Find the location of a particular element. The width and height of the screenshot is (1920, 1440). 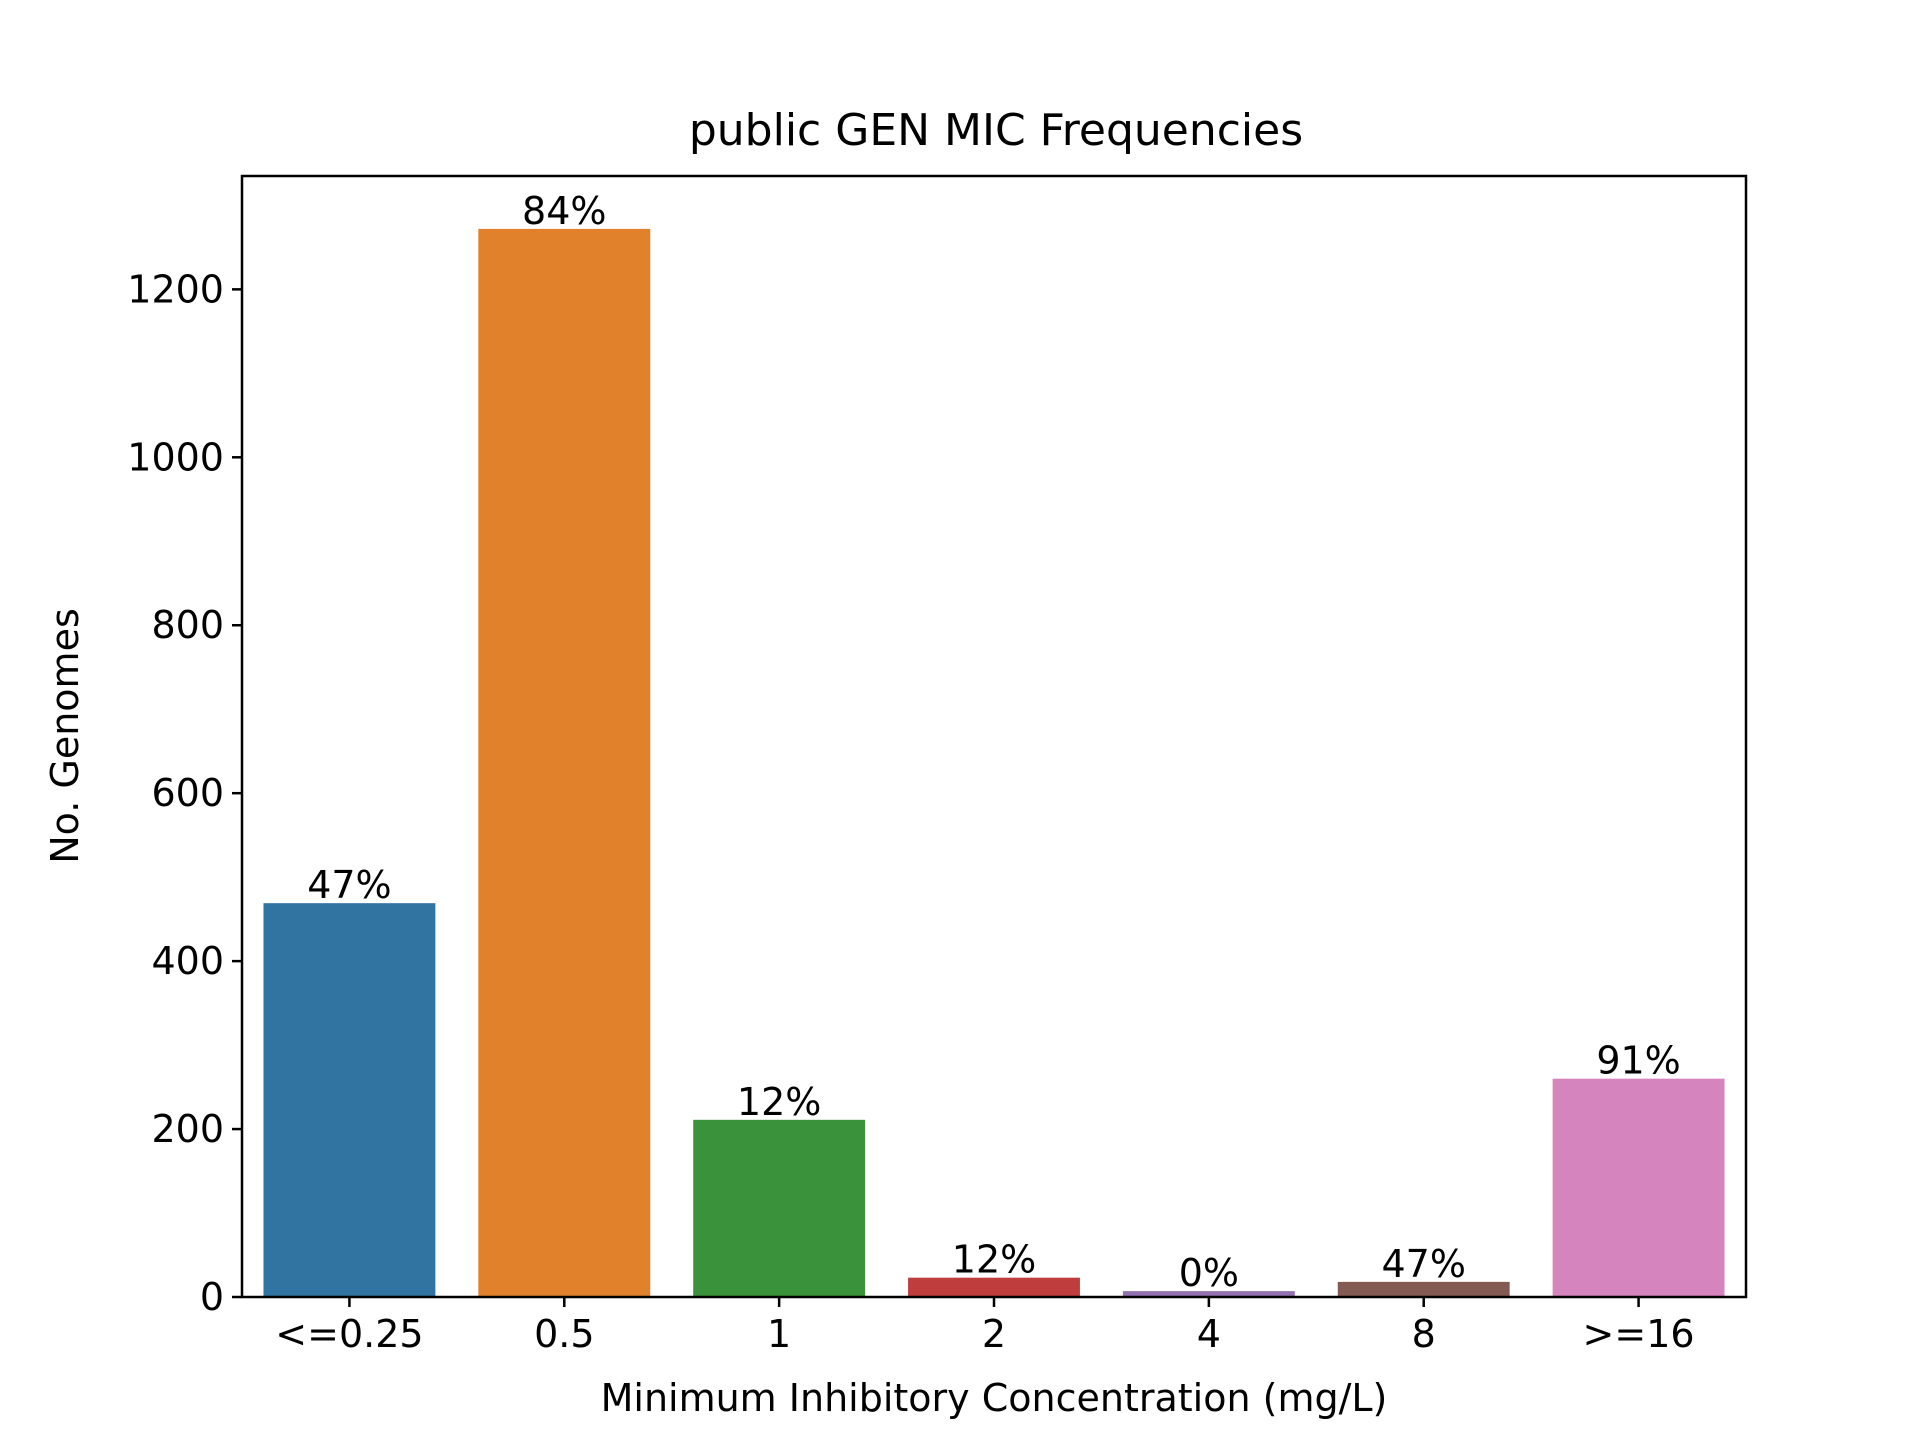

x-tick-label-1: 0.5 is located at coordinates (564, 1334).